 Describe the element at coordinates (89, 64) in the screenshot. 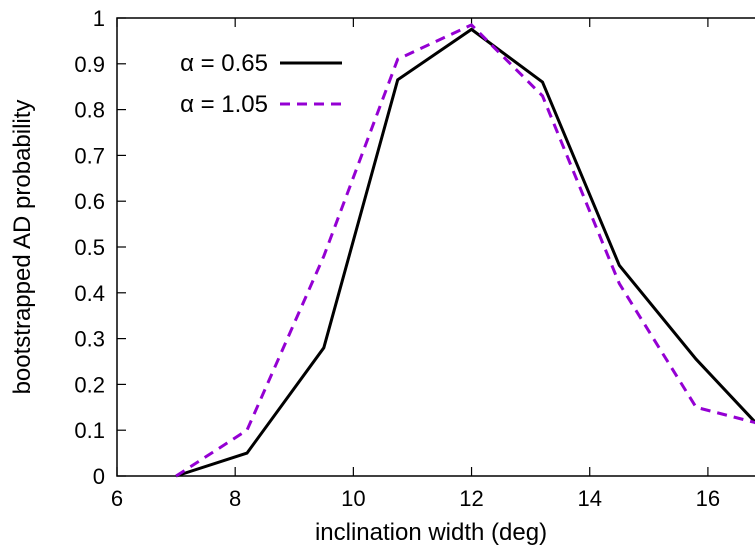

I see `y-tick-label: 0.9` at that location.